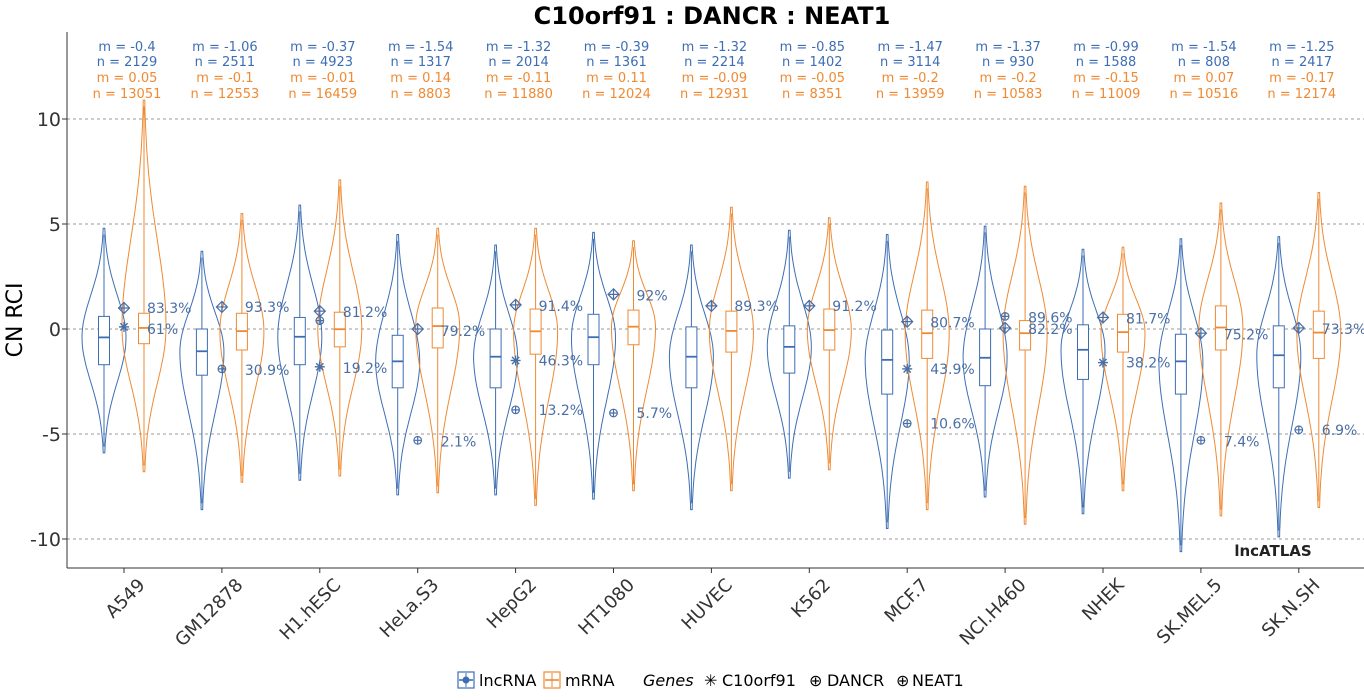 This screenshot has width=1364, height=700. Describe the element at coordinates (1008, 94) in the screenshot. I see `mrna-n-label: n = 10583` at that location.